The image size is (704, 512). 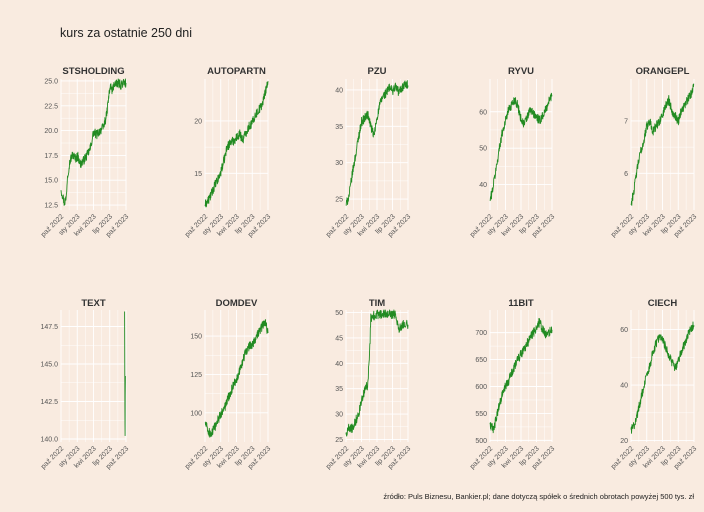 I want to click on y-tick-label: 12.5, so click(x=51, y=206).